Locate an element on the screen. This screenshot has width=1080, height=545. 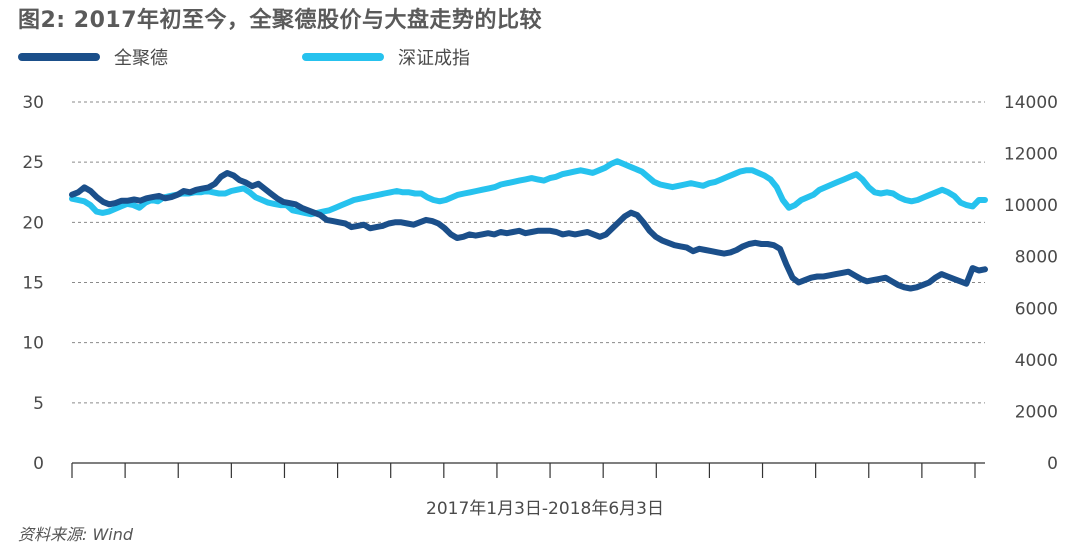
legend-item-series2: 深证成指 is located at coordinates (386, 57).